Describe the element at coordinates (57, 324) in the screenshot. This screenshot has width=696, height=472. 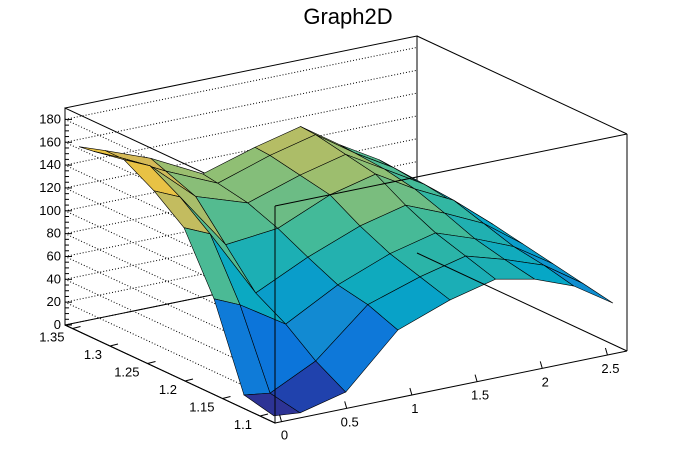
I see `z-tick-label: 0` at that location.